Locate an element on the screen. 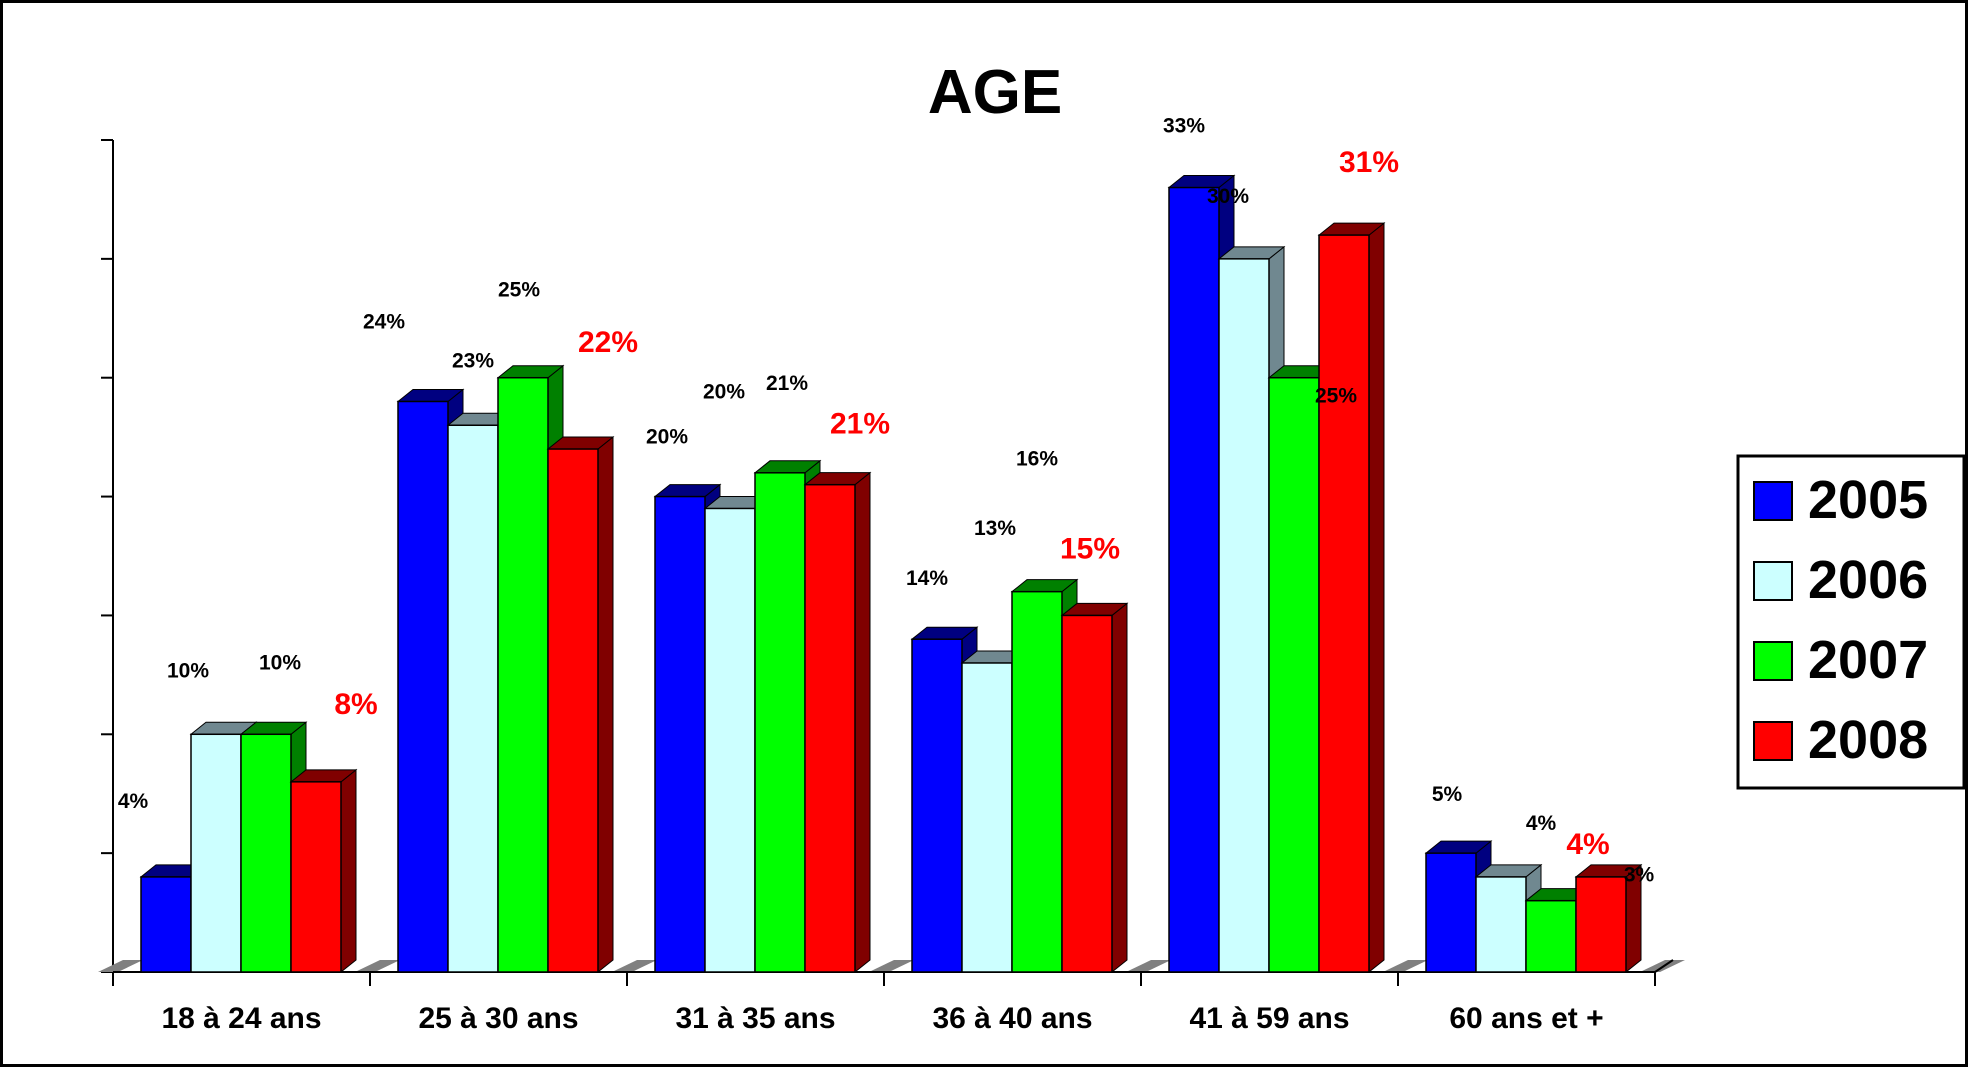 The image size is (1968, 1072). x-tick-label: 25 à 30 ans is located at coordinates (498, 1018).